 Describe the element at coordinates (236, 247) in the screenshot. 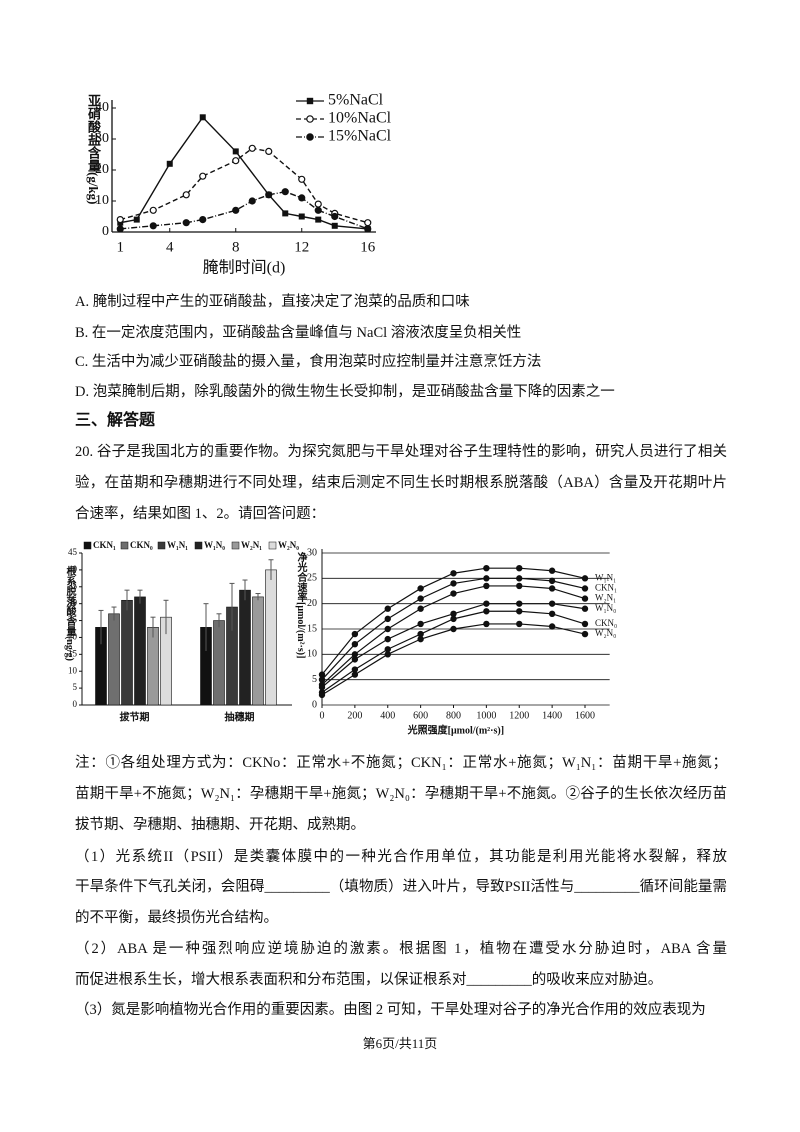

I see `x-tick-label: 8` at that location.